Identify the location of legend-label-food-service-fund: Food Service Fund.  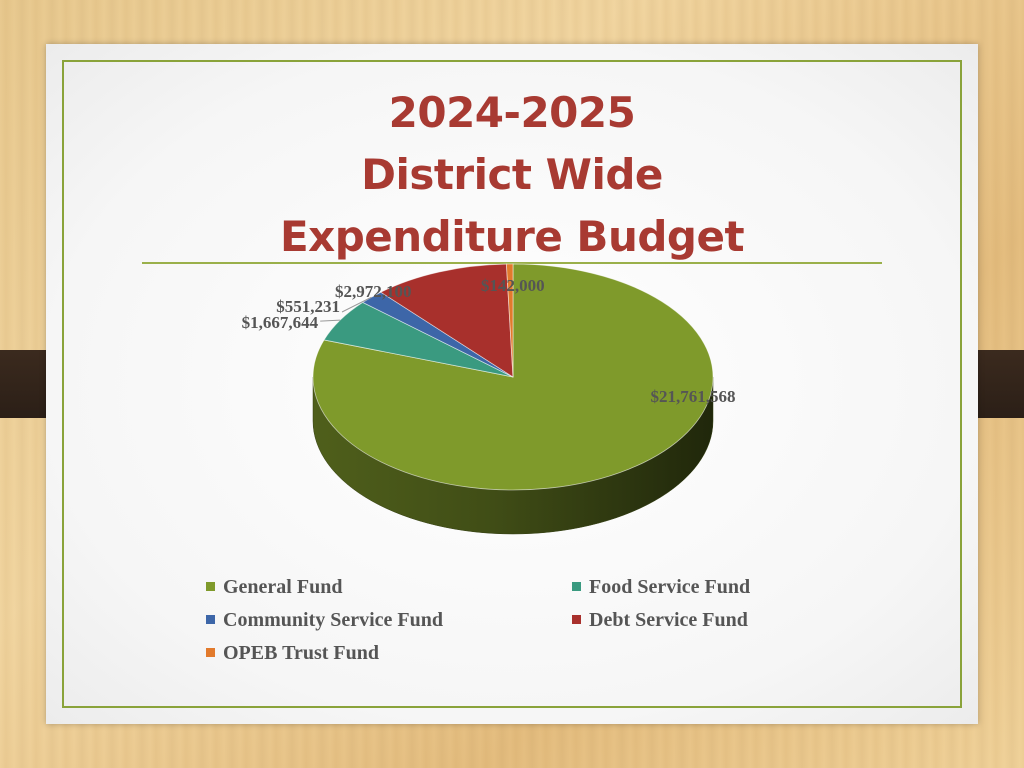
(670, 587).